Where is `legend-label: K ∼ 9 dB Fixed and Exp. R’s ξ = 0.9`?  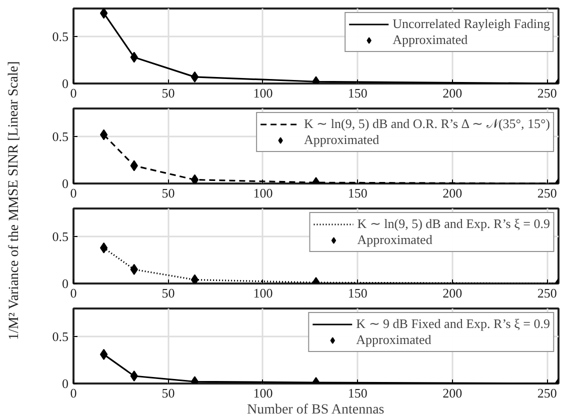
legend-label: K ∼ 9 dB Fixed and Exp. R’s ξ = 0.9 is located at coordinates (453, 324).